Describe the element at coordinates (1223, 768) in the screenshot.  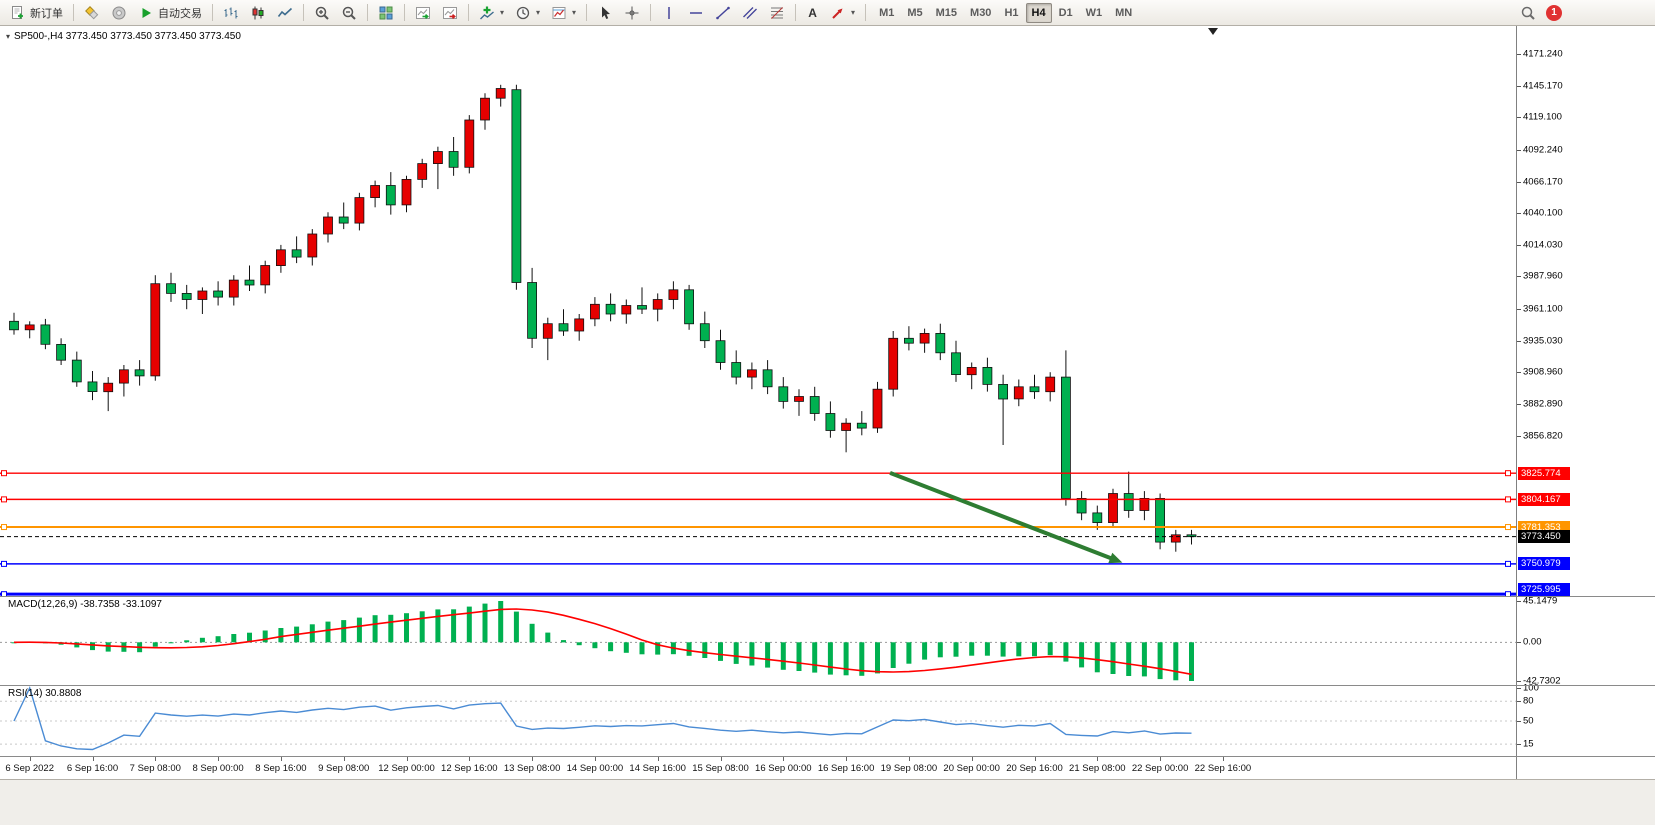
I see `time-tick-label: 22 Sep 16:00` at that location.